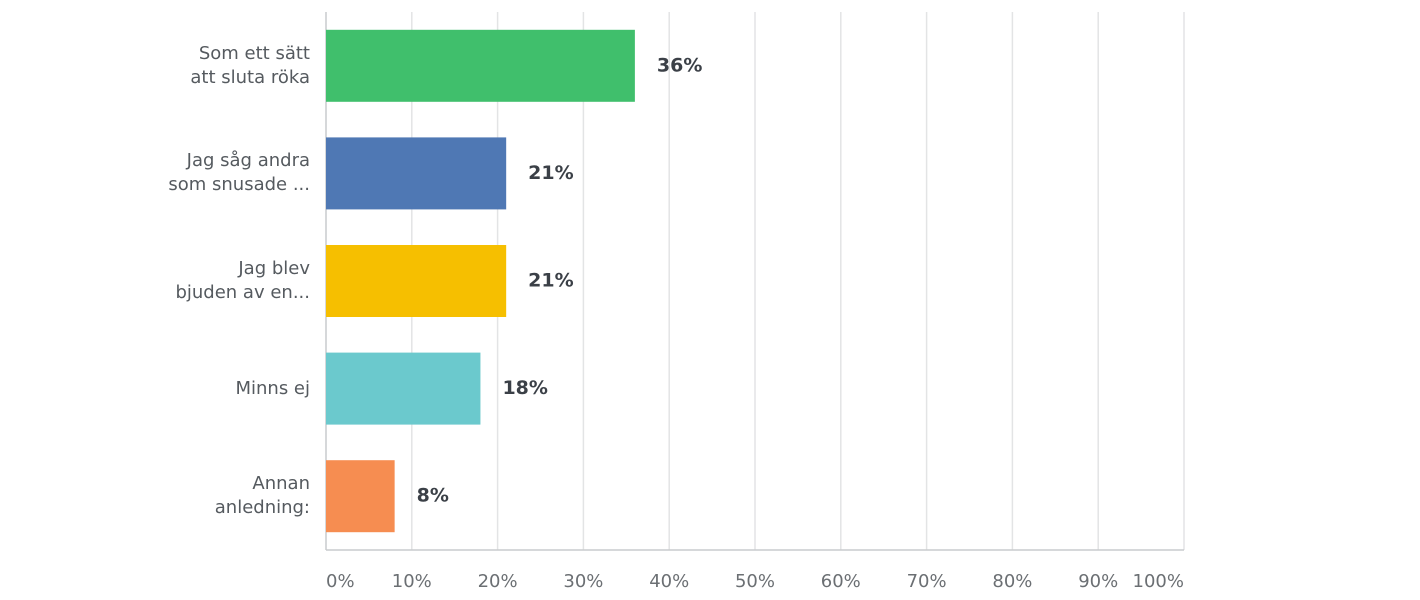 This screenshot has width=1420, height=600. I want to click on x-tick-label: 10%, so click(412, 581).